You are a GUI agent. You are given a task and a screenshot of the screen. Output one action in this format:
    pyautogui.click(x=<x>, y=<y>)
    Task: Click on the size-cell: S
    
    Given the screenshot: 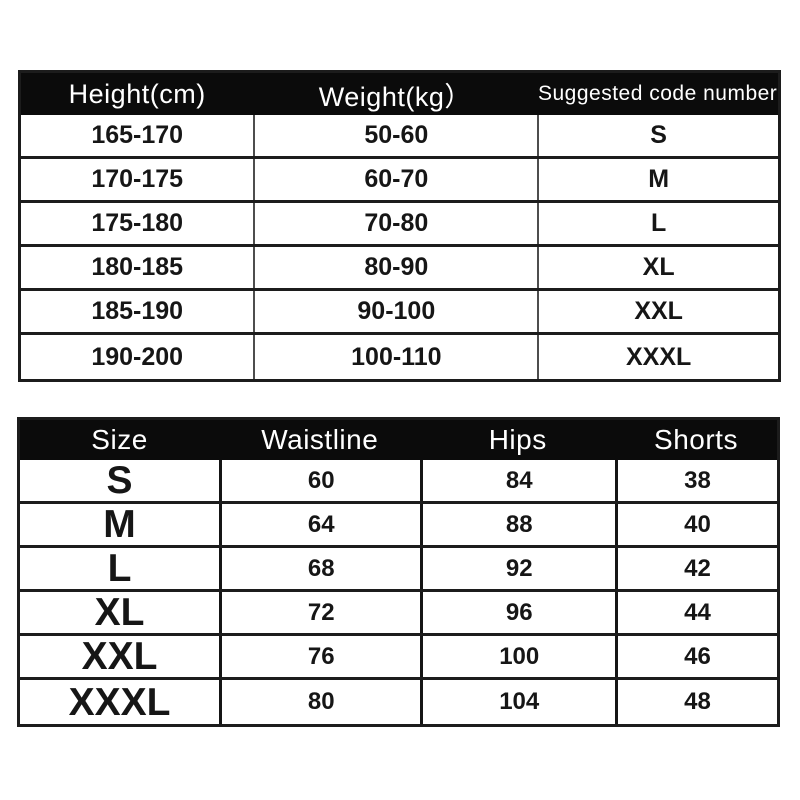 What is the action you would take?
    pyautogui.click(x=119, y=480)
    